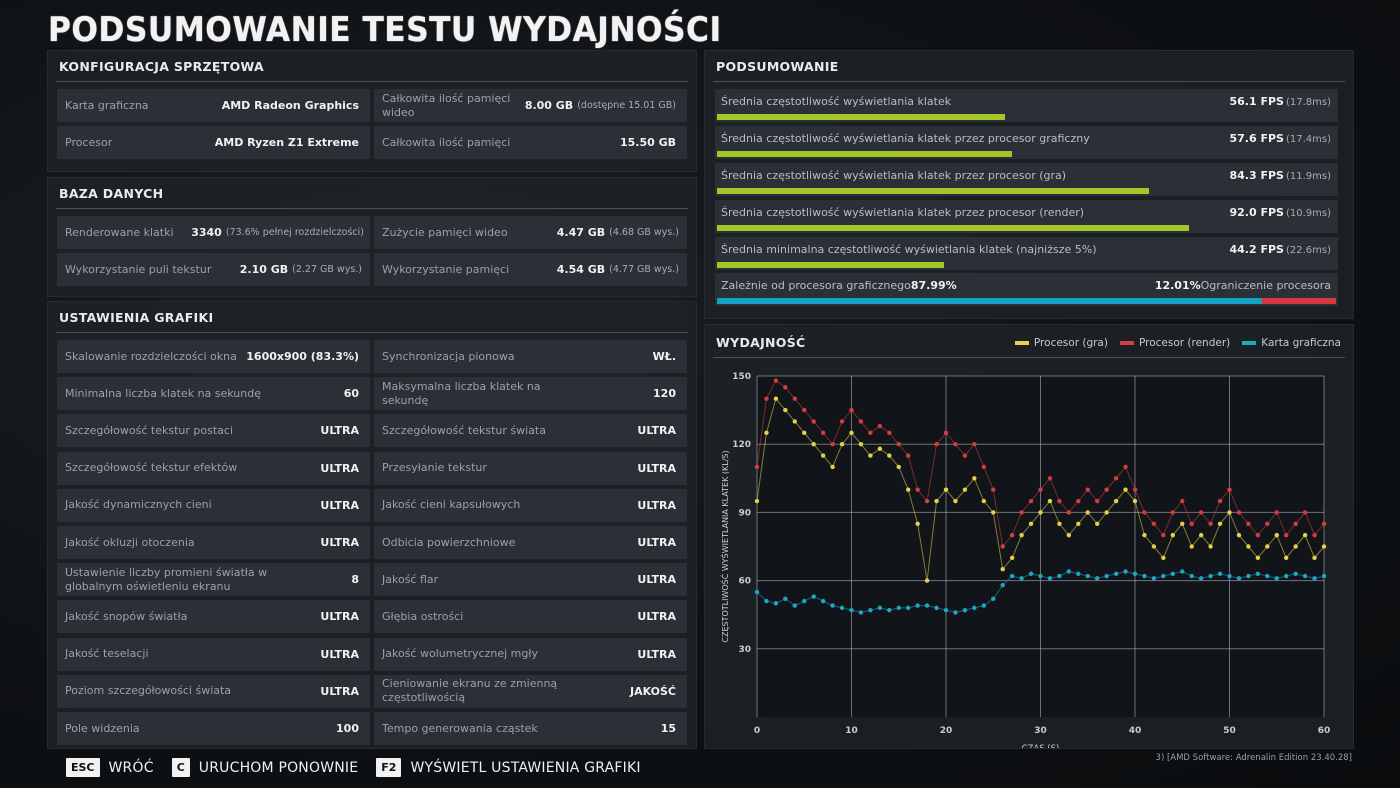  What do you see at coordinates (131, 767) in the screenshot?
I see `back-button: WRÓĆ` at bounding box center [131, 767].